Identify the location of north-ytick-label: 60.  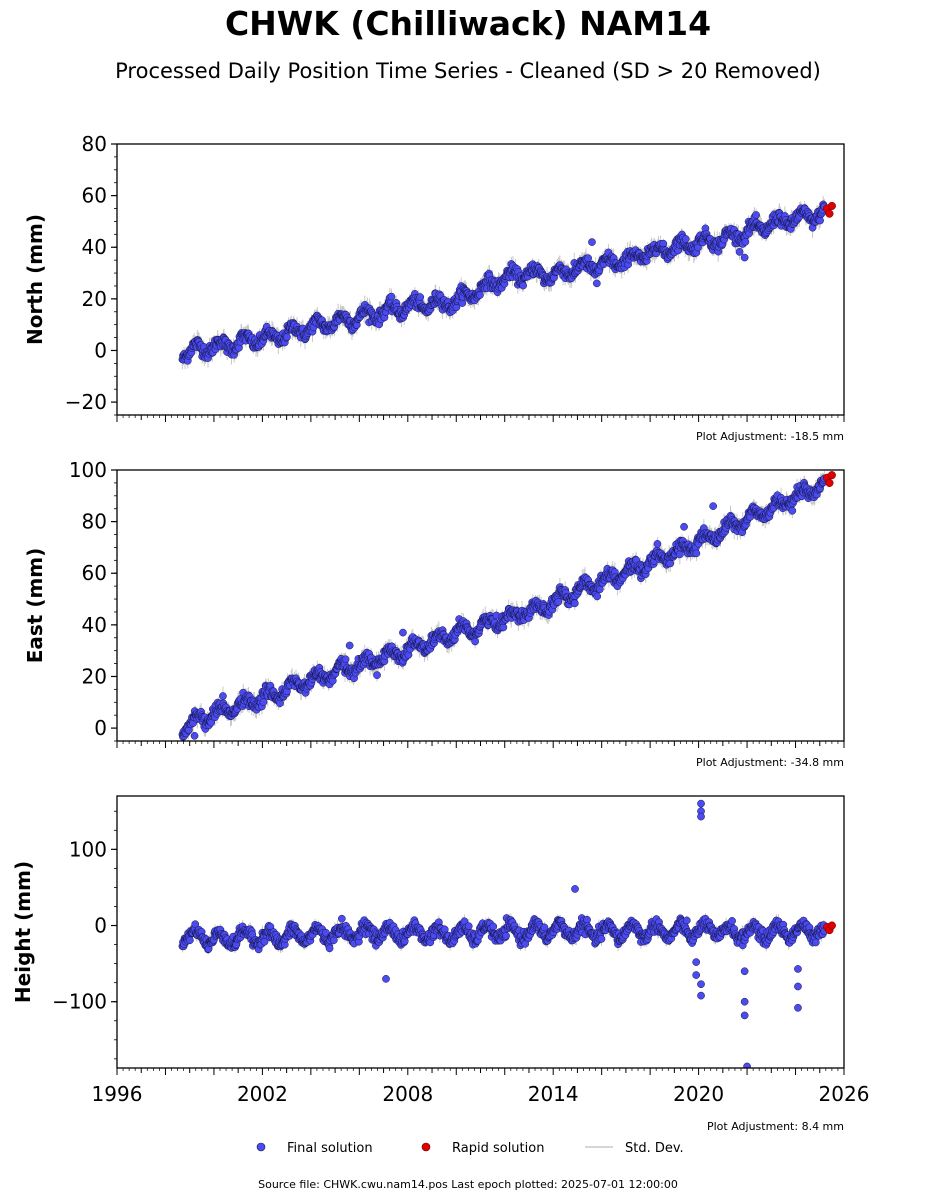
(94, 196).